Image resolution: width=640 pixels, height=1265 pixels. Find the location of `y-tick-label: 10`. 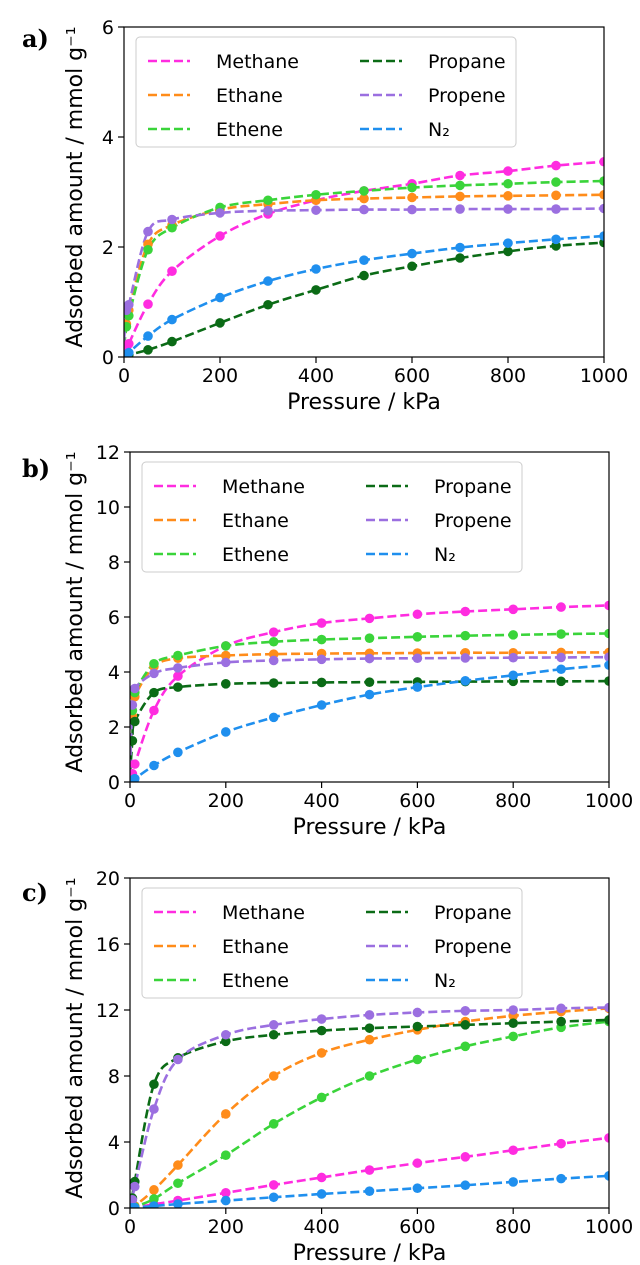

y-tick-label: 10 is located at coordinates (108, 508).